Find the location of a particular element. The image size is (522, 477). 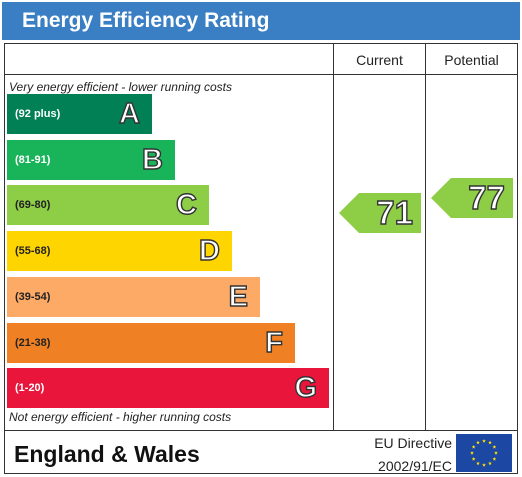

band-range-label: (92 plus) is located at coordinates (38, 114).